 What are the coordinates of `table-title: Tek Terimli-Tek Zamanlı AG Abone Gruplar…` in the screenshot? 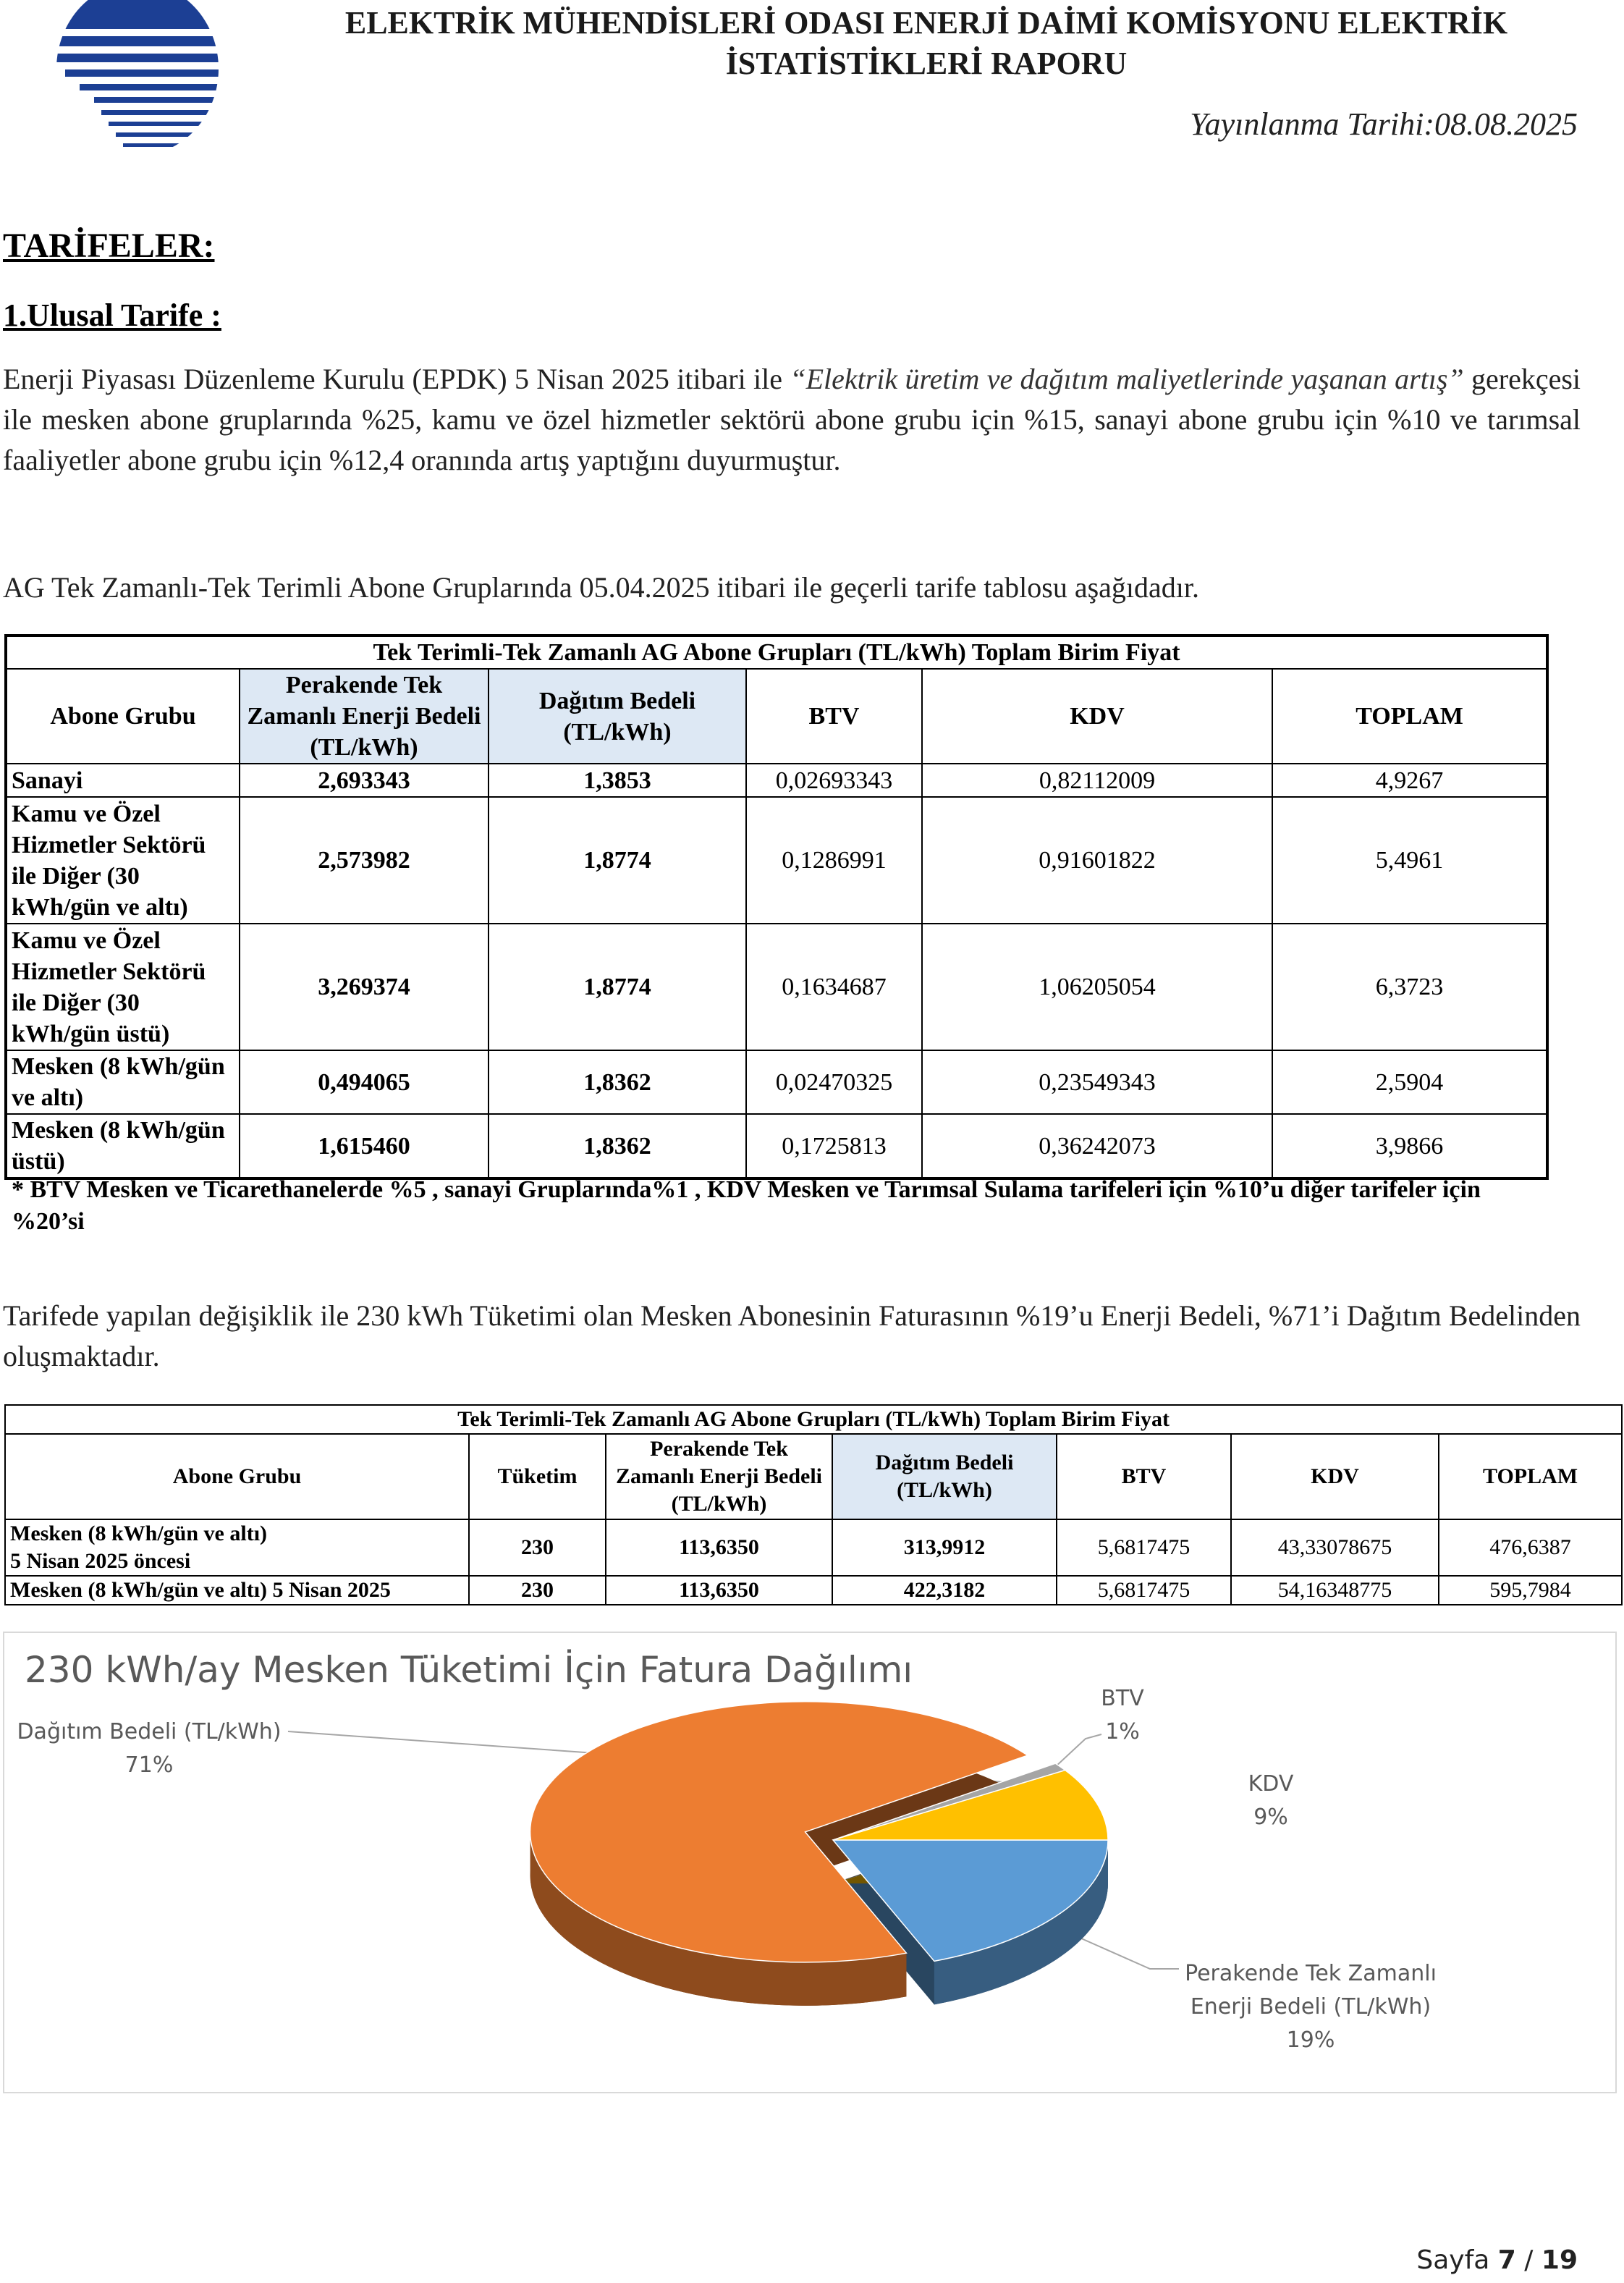 It's located at (776, 652).